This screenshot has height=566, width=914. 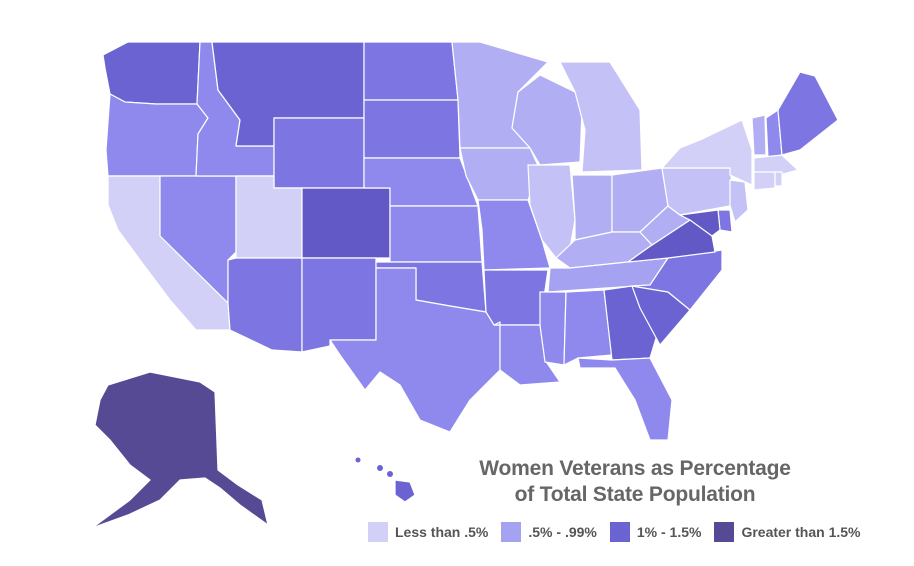 What do you see at coordinates (516, 297) in the screenshot?
I see `state-arkansas` at bounding box center [516, 297].